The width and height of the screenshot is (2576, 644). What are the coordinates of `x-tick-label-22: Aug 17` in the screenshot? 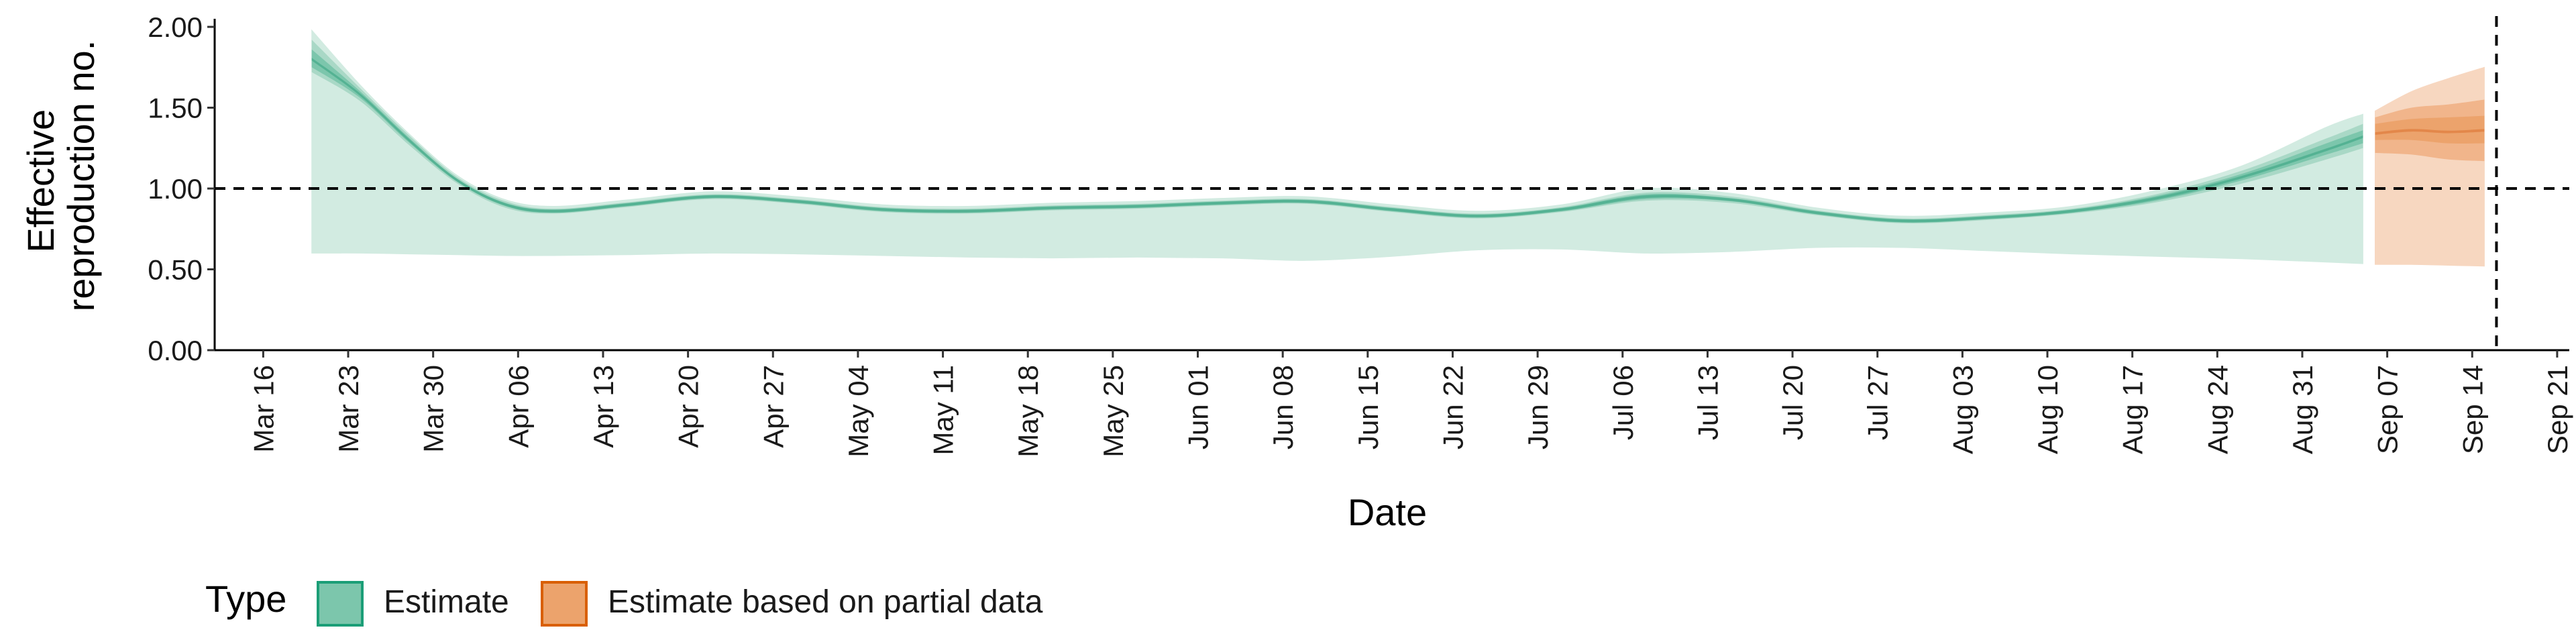 It's located at (2133, 409).